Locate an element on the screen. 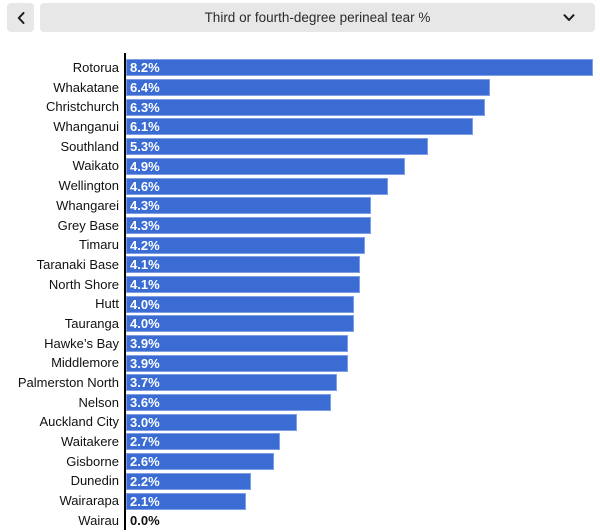  bar-area: 2.1% is located at coordinates (359, 501).